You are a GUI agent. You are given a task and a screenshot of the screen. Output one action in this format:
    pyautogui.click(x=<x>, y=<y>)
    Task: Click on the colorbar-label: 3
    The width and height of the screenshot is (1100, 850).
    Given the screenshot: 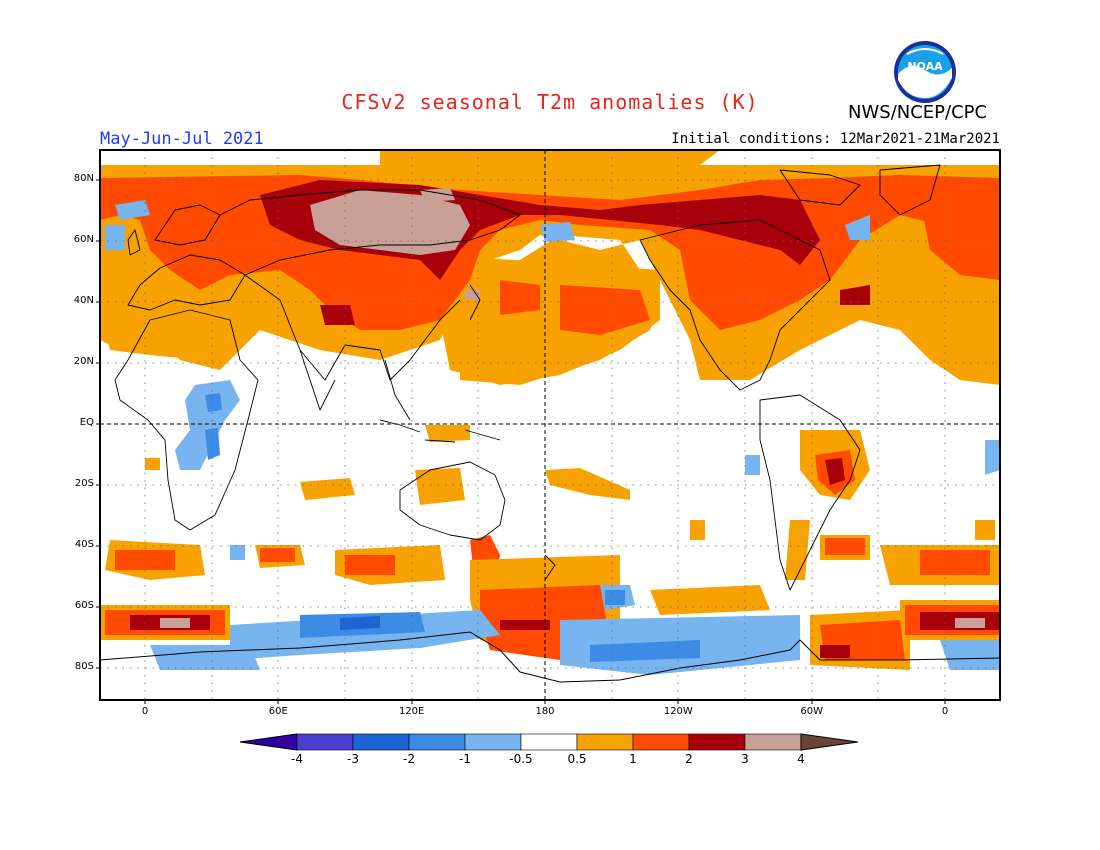 What is the action you would take?
    pyautogui.click(x=745, y=759)
    